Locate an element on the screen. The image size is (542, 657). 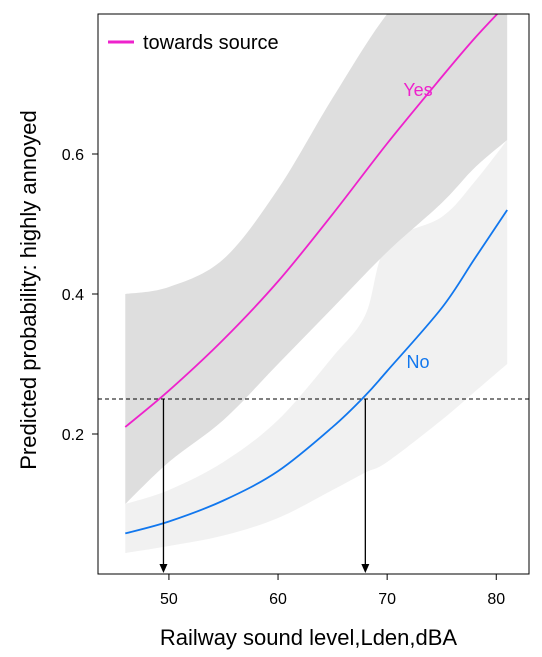
x-tick-label-60: 60 is located at coordinates (278, 599).